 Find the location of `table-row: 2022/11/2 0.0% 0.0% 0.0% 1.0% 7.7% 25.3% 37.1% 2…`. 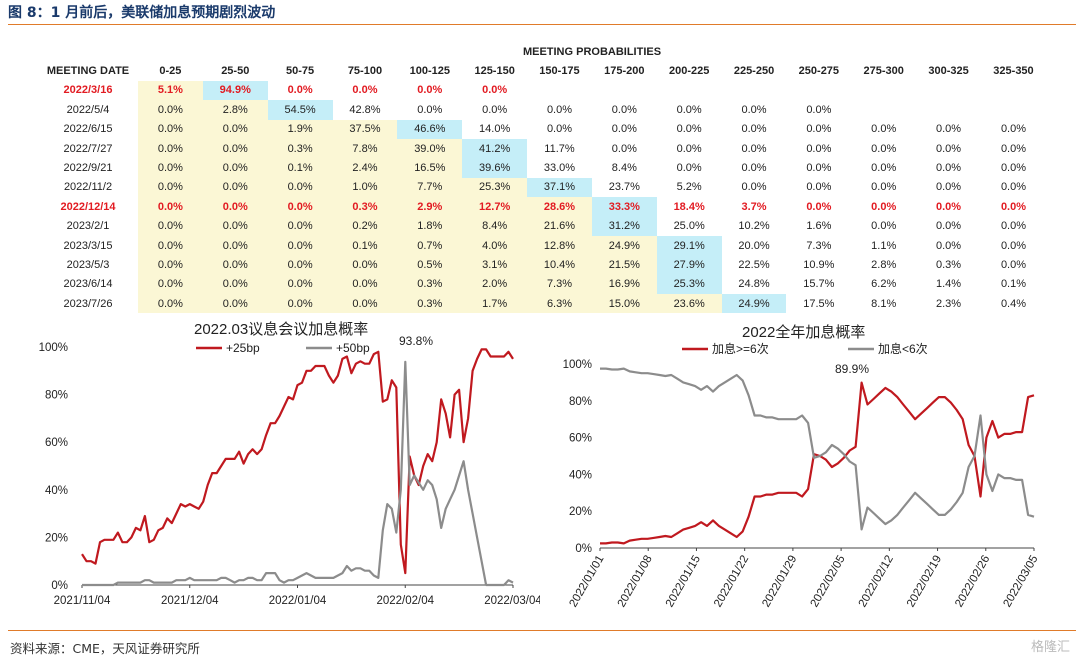

table-row: 2022/11/2 0.0% 0.0% 0.0% 1.0% 7.7% 25.3% 37.1% 2… is located at coordinates (542, 187).